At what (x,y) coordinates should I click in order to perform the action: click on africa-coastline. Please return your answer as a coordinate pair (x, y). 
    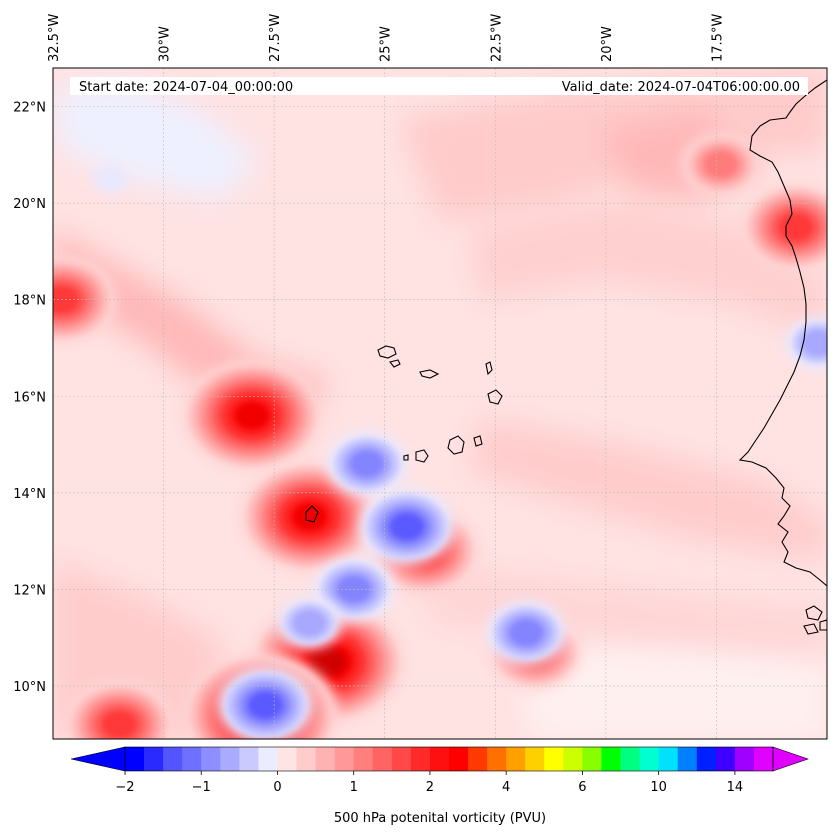
    Looking at the image, I should click on (782, 333).